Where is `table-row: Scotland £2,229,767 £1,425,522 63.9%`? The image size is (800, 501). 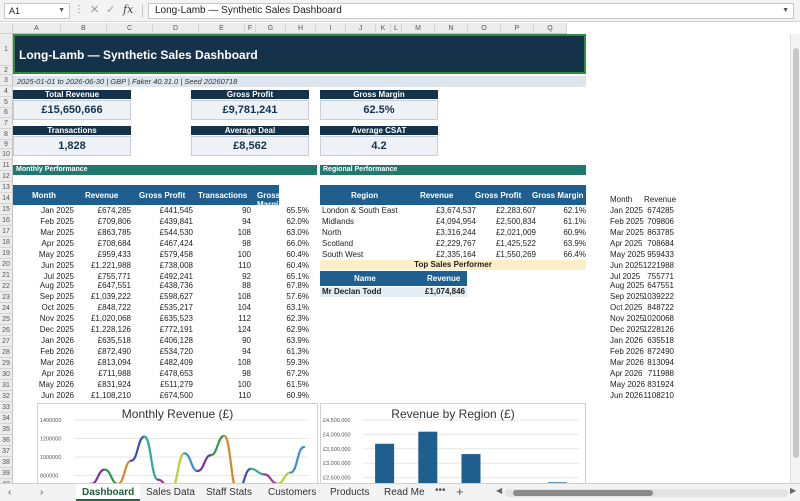
table-row: Scotland £2,229,767 £1,425,522 63.9% is located at coordinates (453, 243).